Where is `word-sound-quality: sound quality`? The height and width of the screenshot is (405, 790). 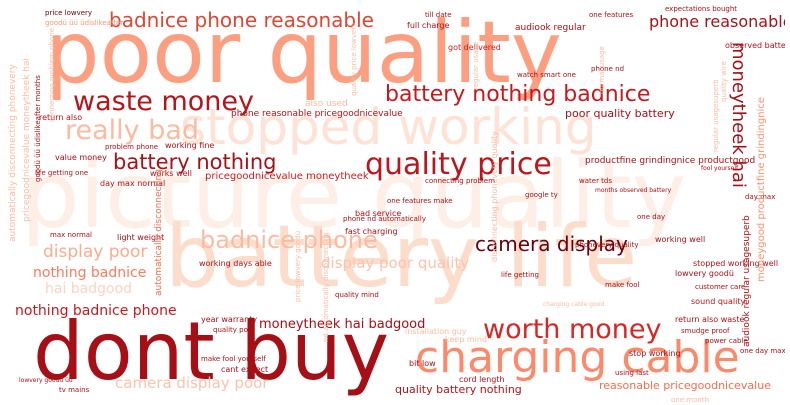
word-sound-quality: sound quality is located at coordinates (718, 301).